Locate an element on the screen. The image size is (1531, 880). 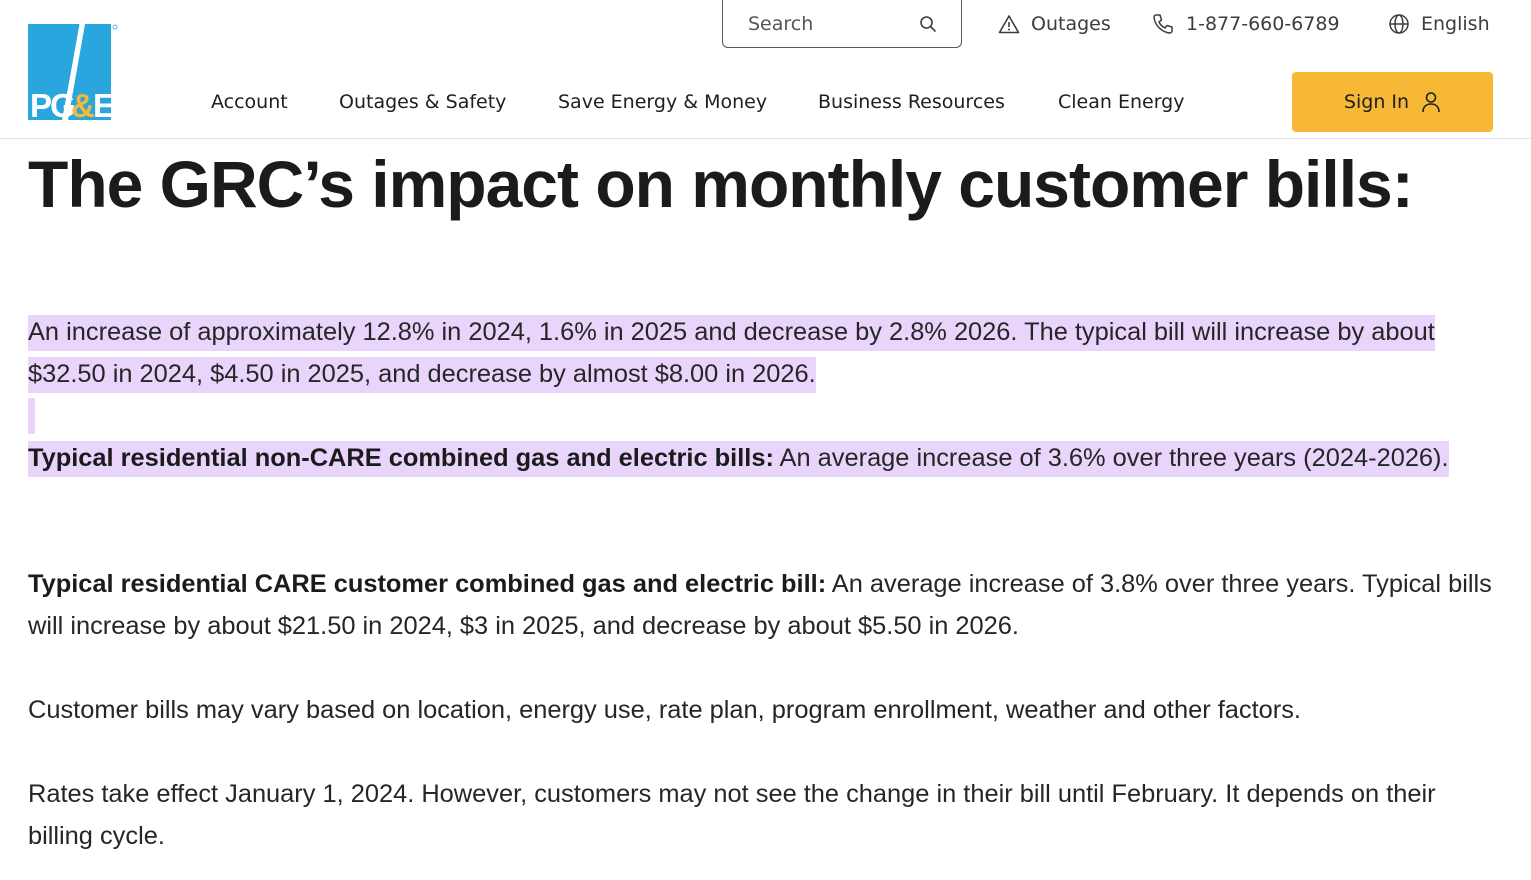
highlight-blank-line is located at coordinates (31, 416).